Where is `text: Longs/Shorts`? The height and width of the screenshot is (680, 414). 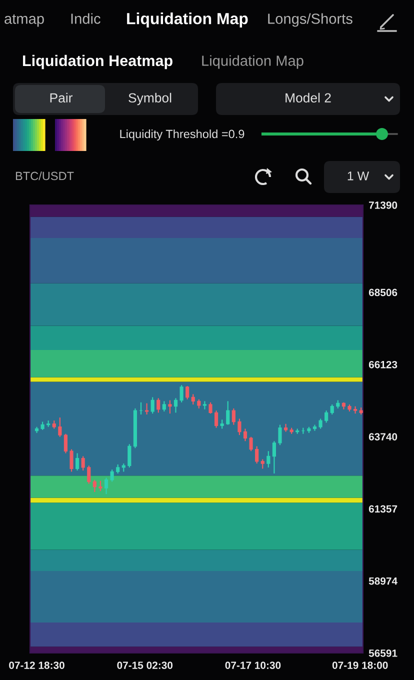
text: Longs/Shorts is located at coordinates (310, 20).